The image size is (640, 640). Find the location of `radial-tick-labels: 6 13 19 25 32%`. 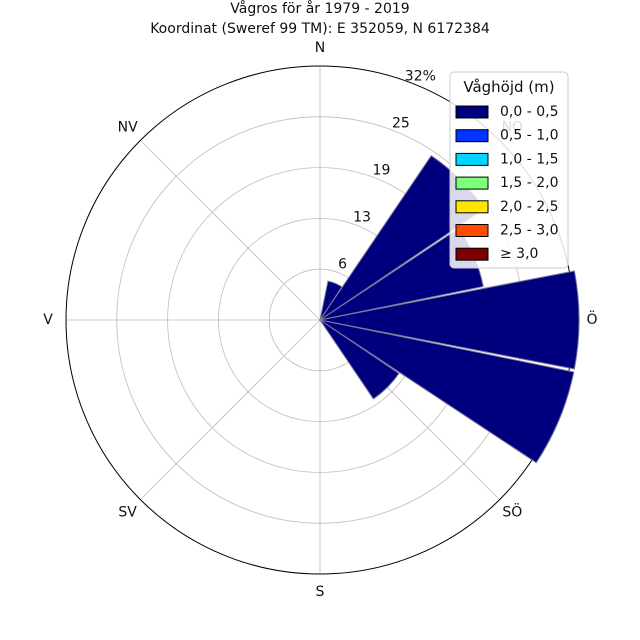

radial-tick-labels: 6 13 19 25 32% is located at coordinates (387, 171).